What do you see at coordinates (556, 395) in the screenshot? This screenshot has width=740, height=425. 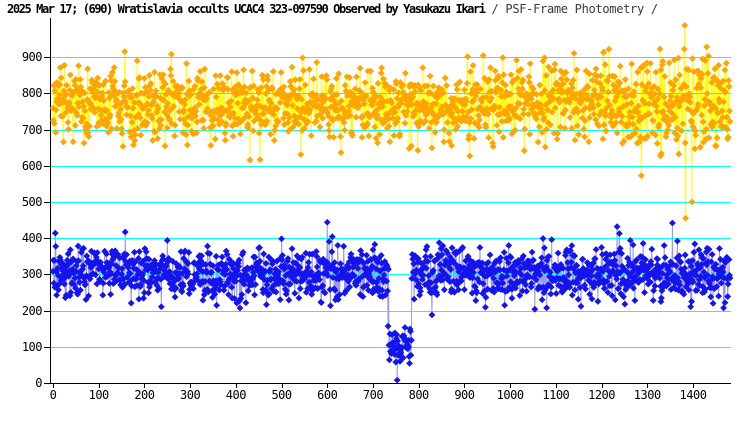 I see `x-tick-label: 1100` at bounding box center [556, 395].